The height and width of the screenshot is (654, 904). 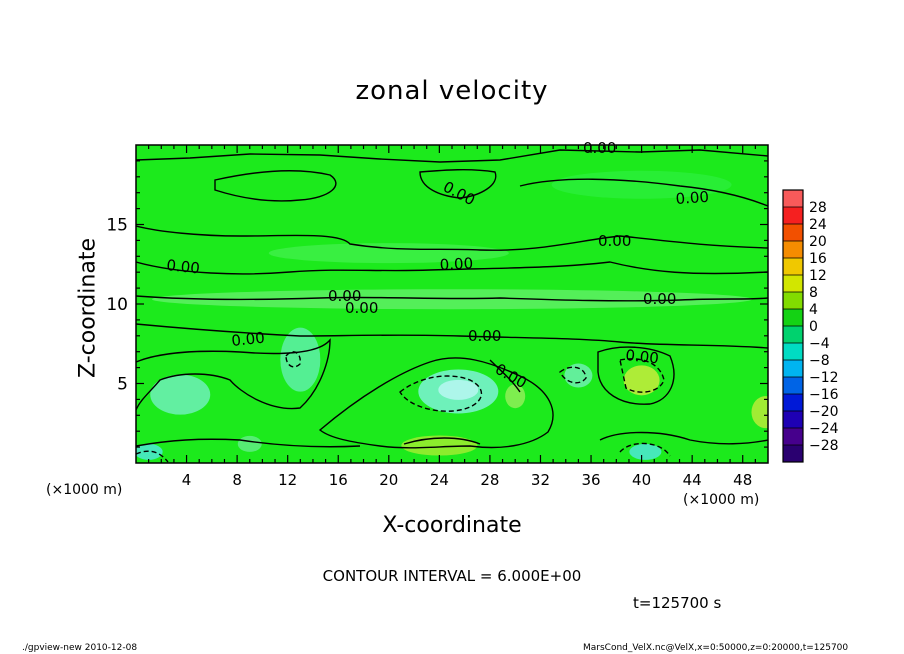 I want to click on x-tick-label: 40, so click(x=641, y=480).